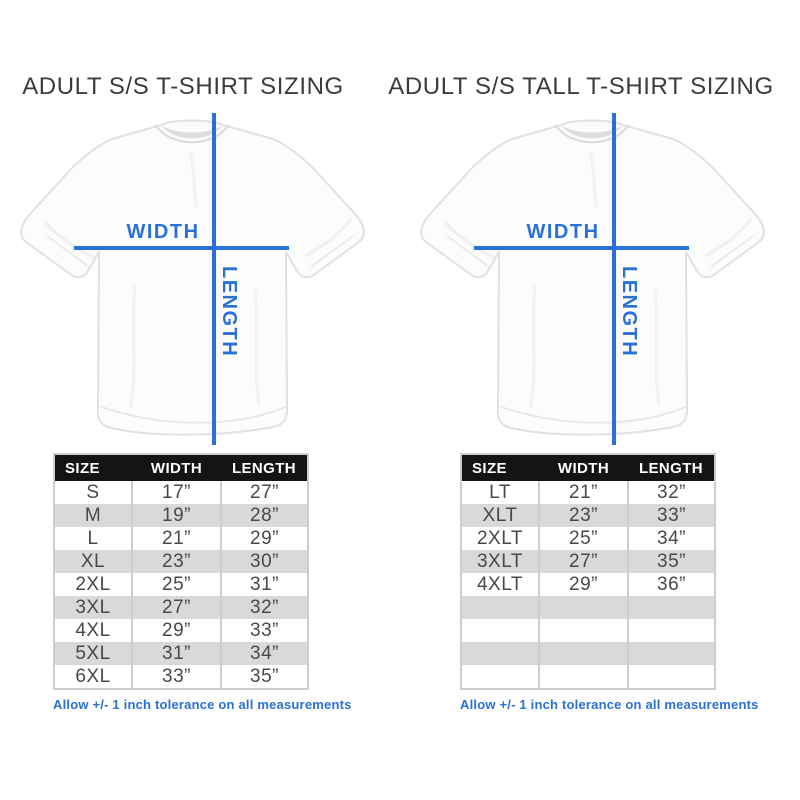 This screenshot has height=800, width=800. I want to click on size-cell: 4XL, so click(93, 630).